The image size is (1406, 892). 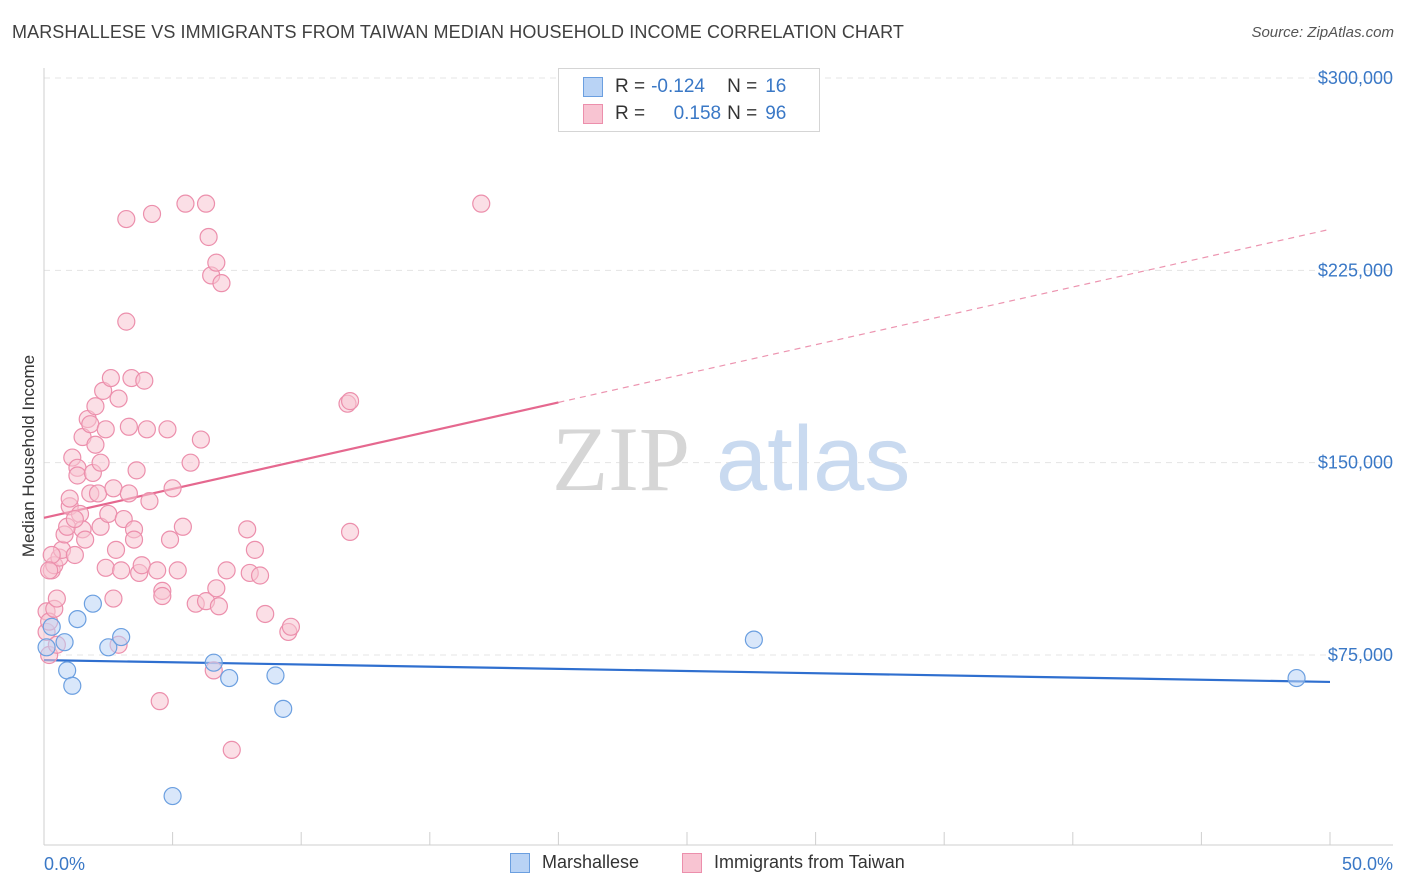 I want to click on x-tick-label-max: 50.0%, so click(x=1367, y=864).